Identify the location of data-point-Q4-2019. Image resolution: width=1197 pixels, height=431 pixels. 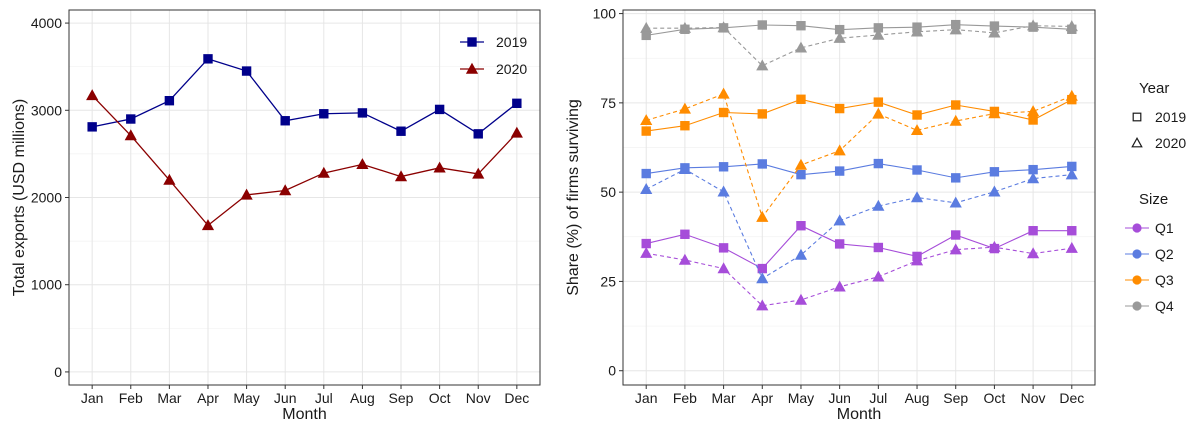
(801, 26).